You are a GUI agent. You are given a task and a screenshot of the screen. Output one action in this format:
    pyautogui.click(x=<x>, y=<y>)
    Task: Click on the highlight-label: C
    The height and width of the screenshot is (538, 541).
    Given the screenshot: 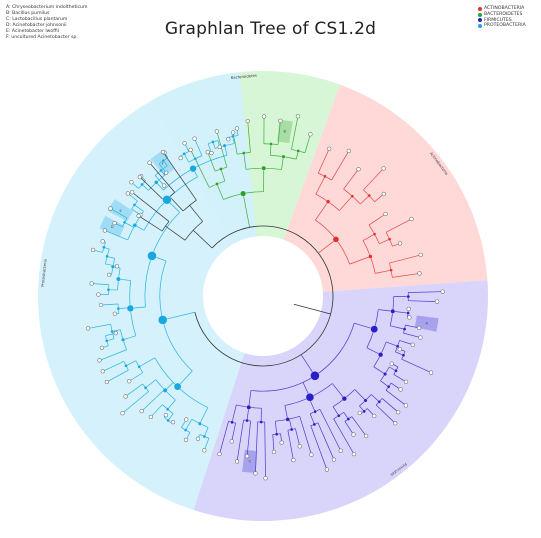 What is the action you would take?
    pyautogui.click(x=250, y=462)
    